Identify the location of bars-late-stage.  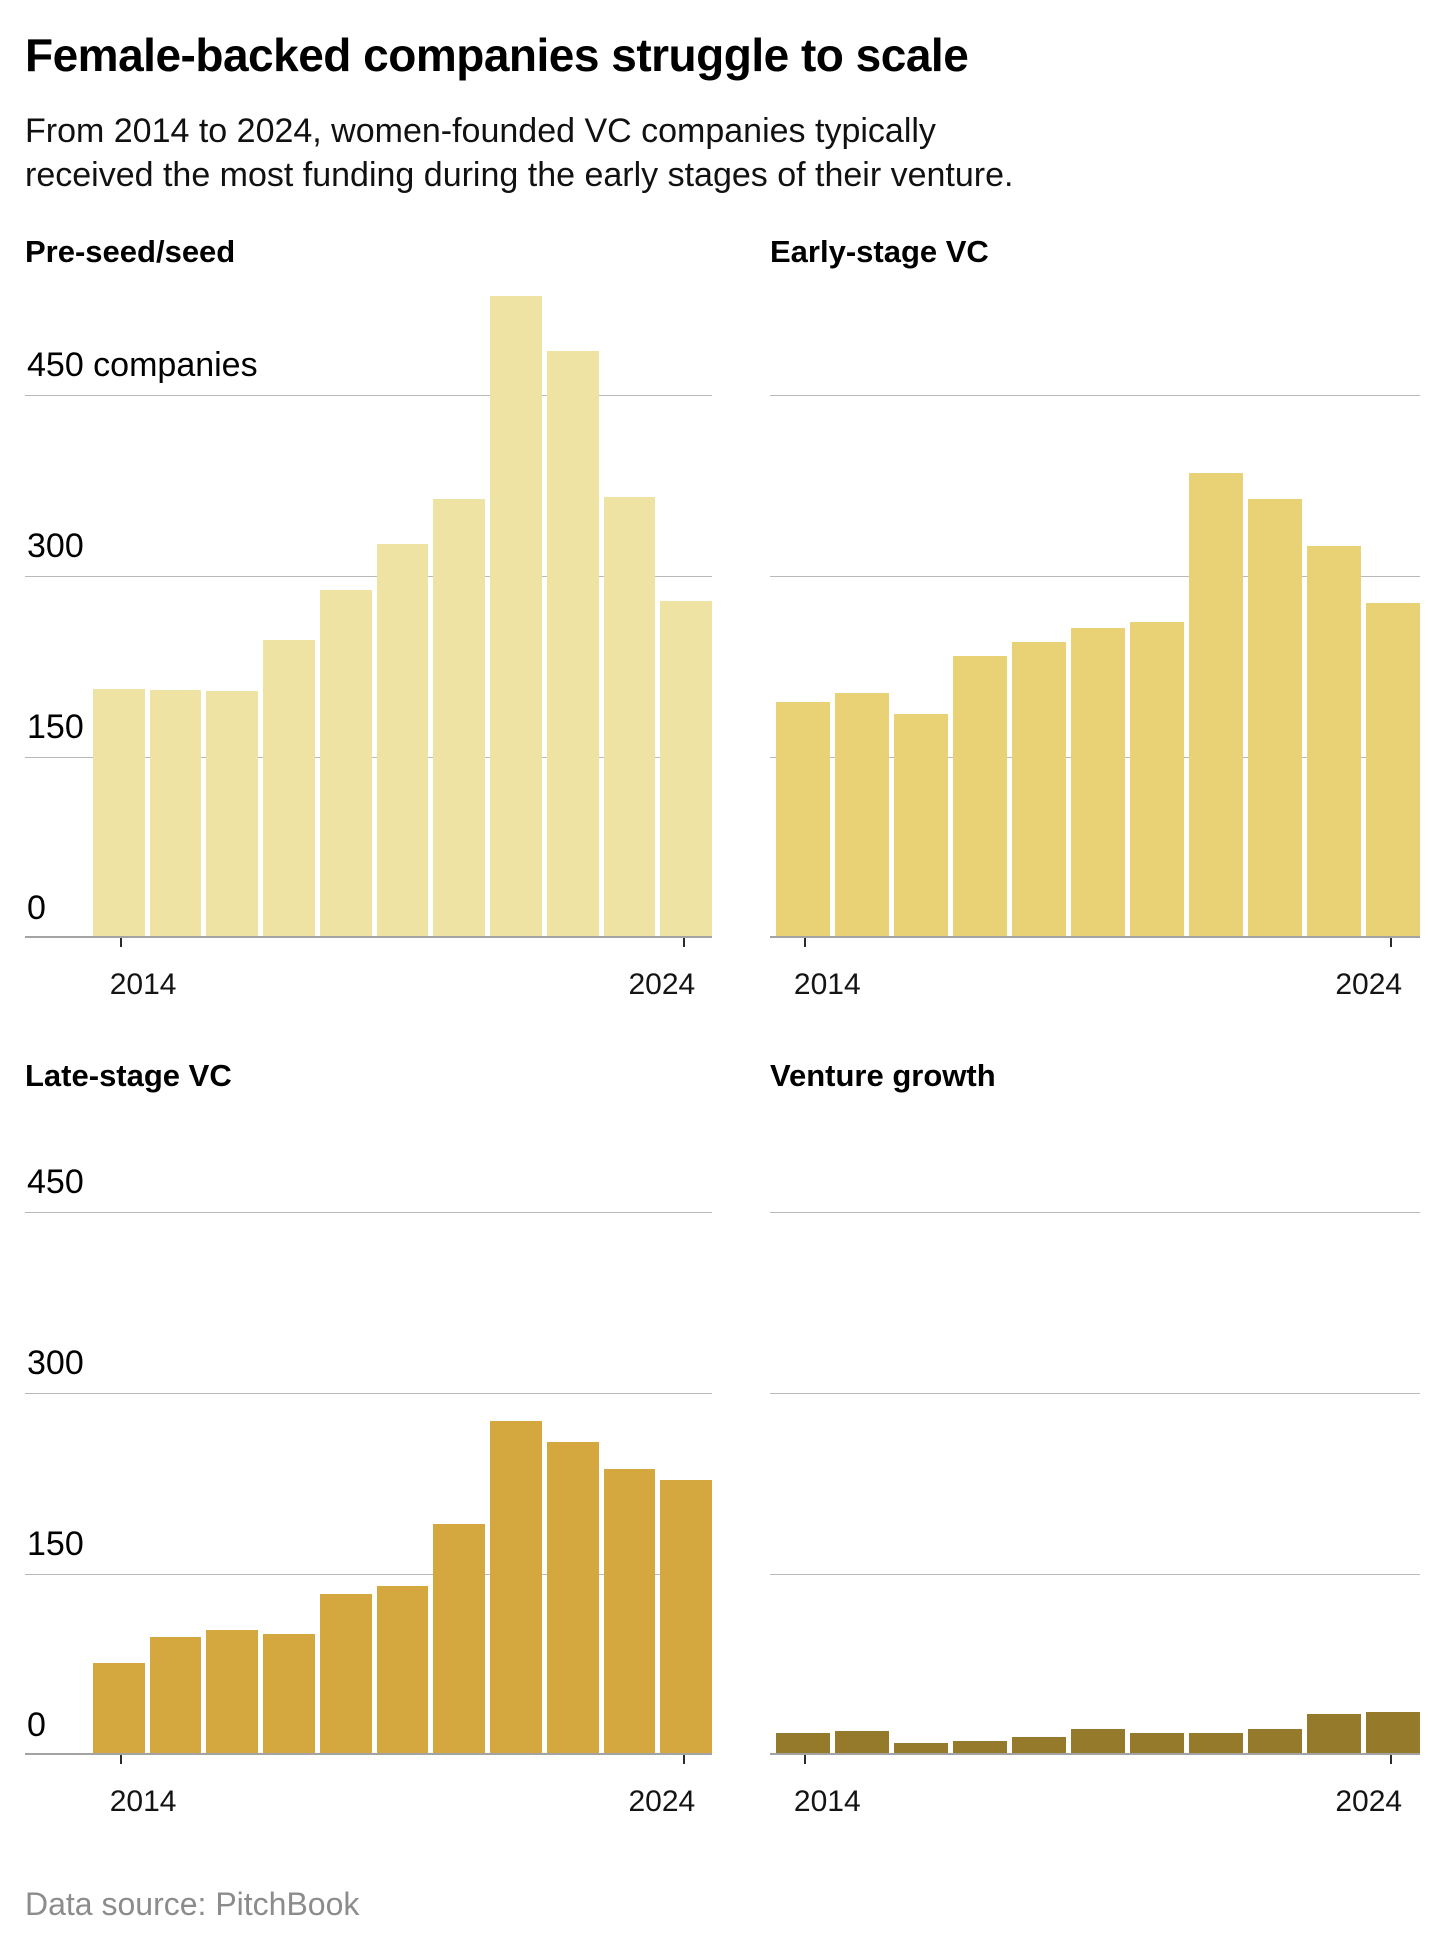
(403, 1587).